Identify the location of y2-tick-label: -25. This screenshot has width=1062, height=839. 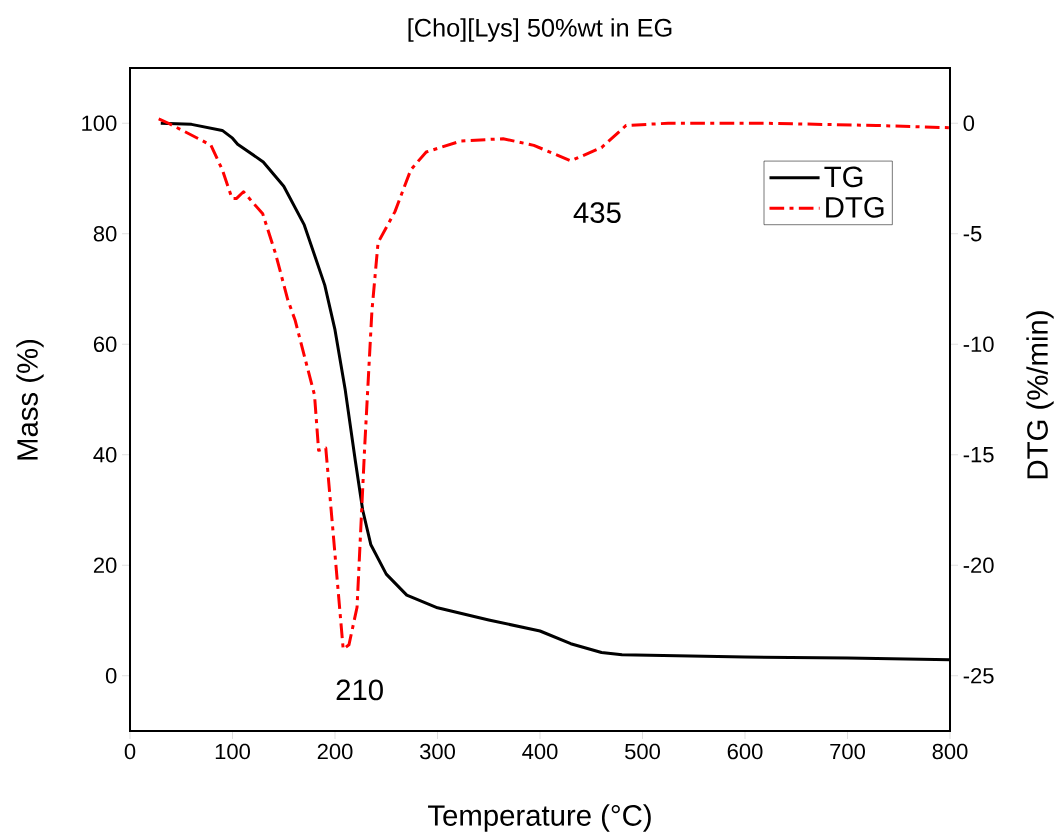
(978, 675).